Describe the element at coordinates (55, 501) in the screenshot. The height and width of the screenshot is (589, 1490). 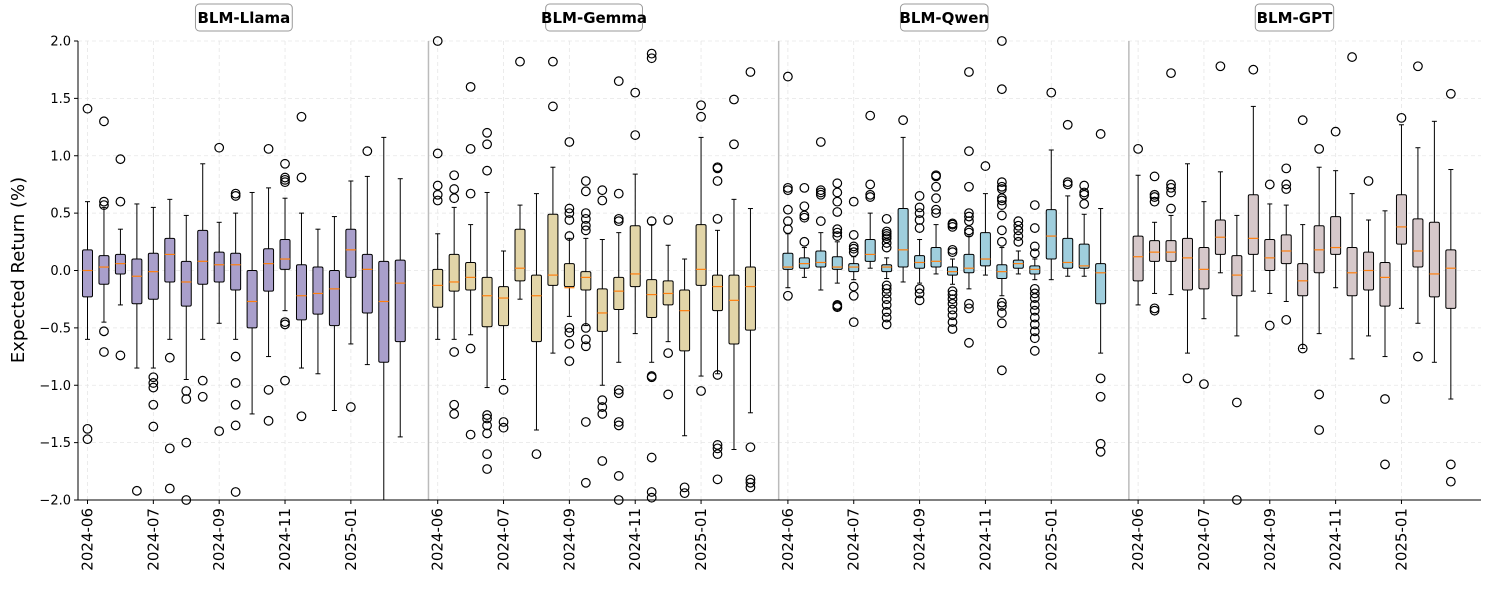
I see `y-tick-label: −2.0` at that location.